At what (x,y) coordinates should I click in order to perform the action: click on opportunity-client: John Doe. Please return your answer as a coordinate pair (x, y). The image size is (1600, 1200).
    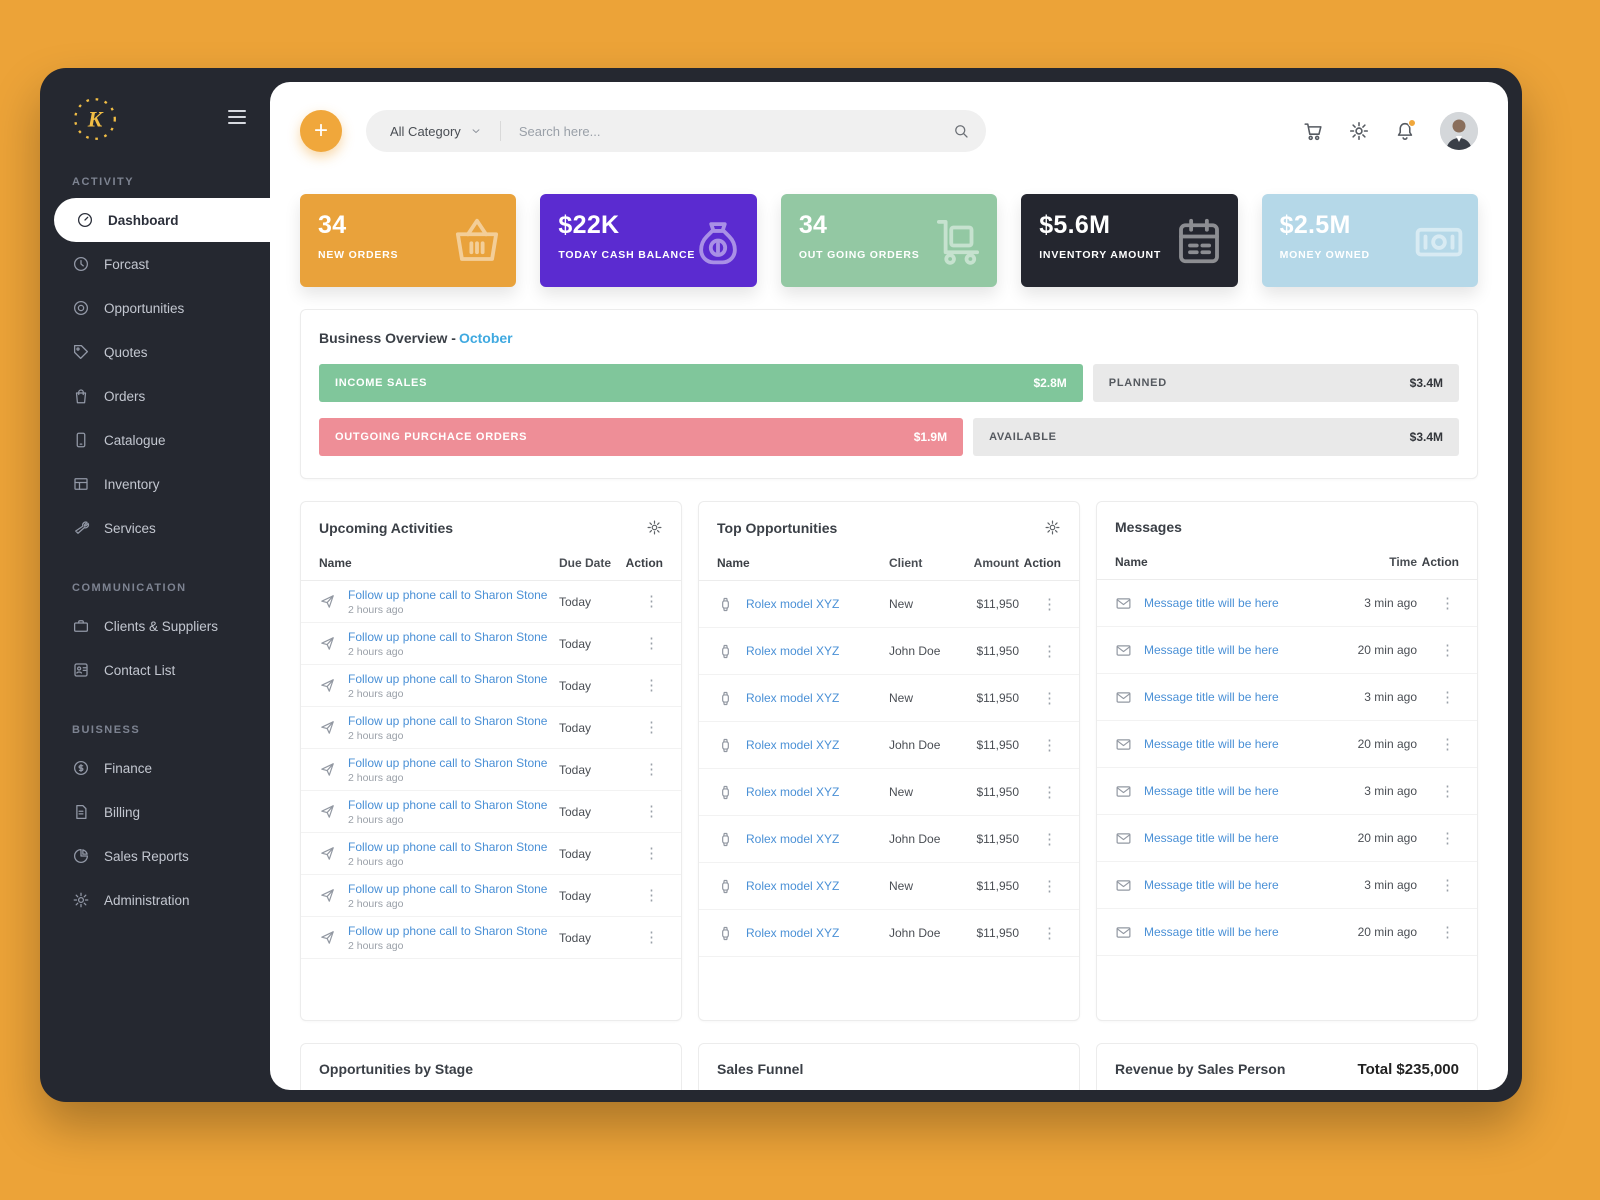
    Looking at the image, I should click on (915, 839).